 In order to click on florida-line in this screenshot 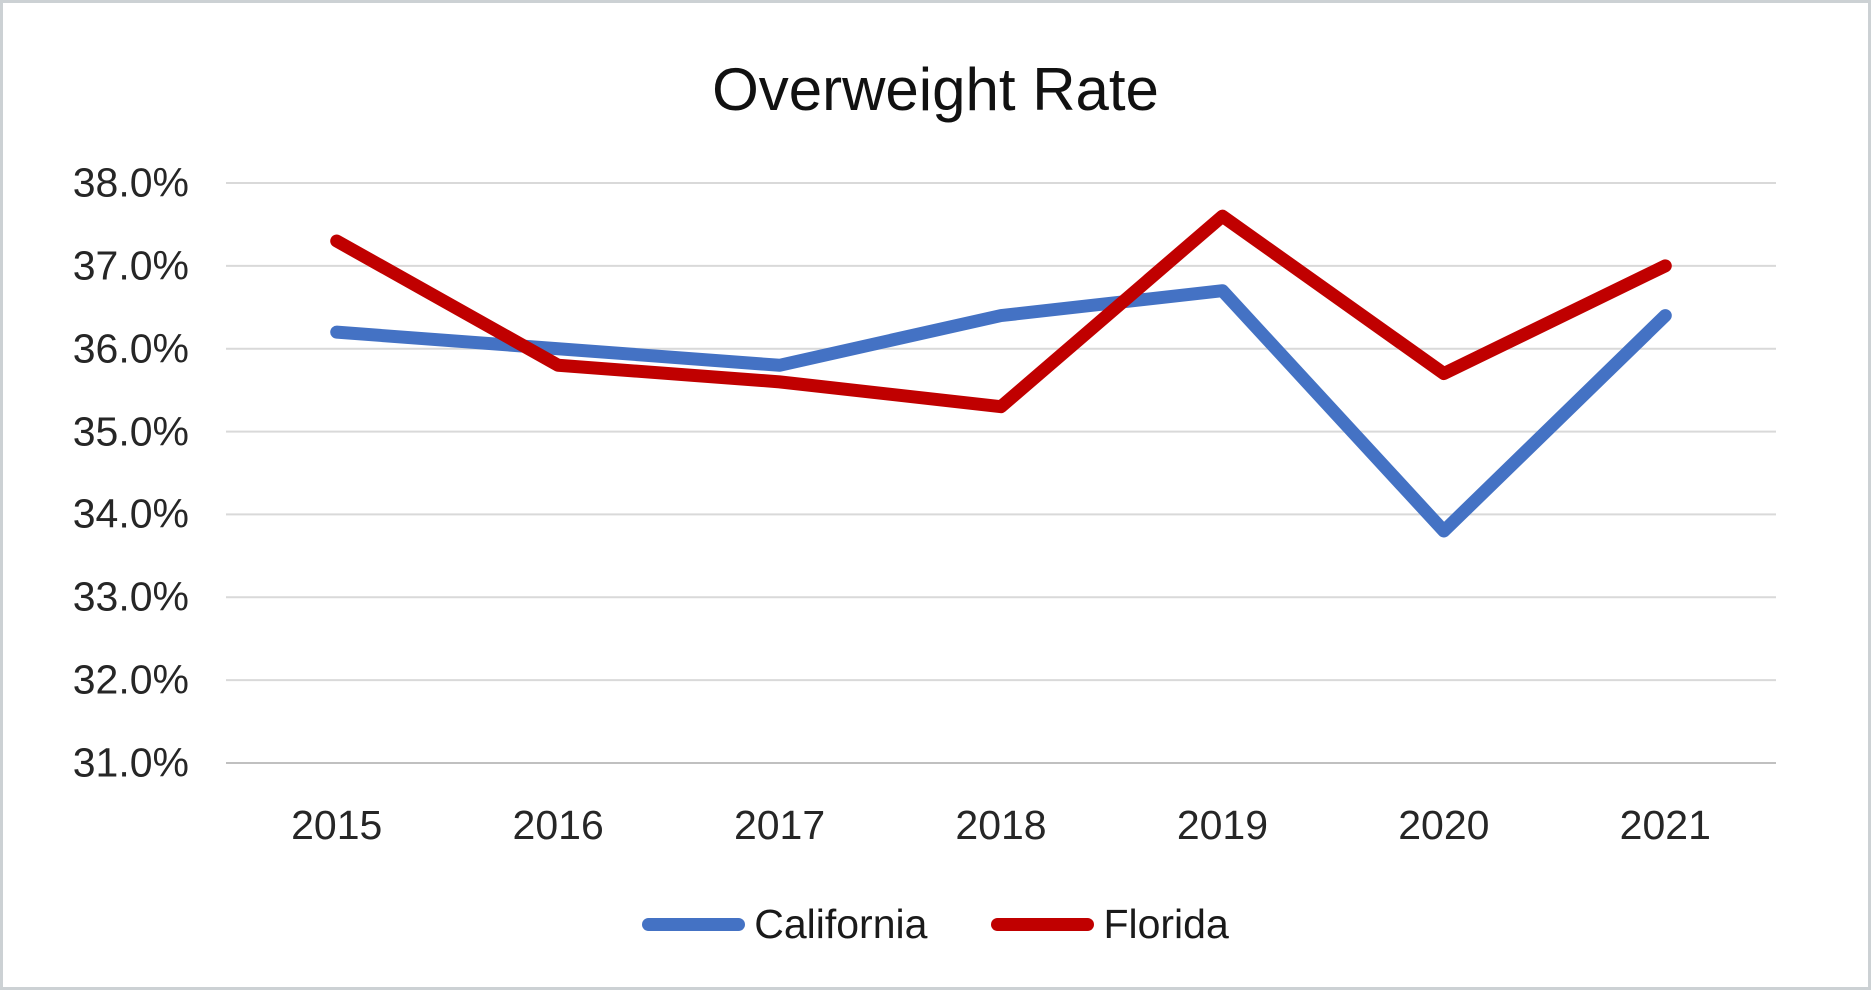, I will do `click(1001, 311)`.